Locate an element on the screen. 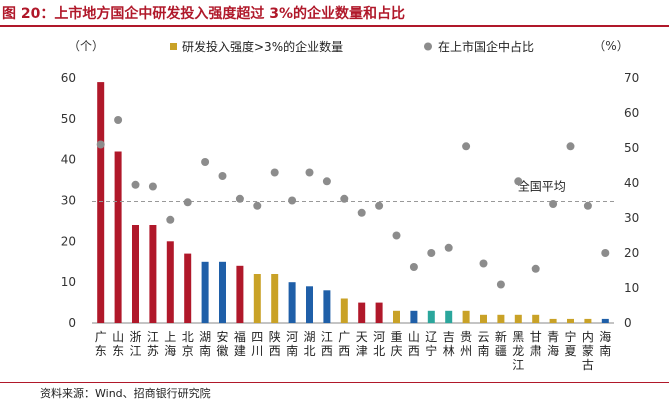 The height and width of the screenshot is (401, 669). bar-宁夏 is located at coordinates (570, 320).